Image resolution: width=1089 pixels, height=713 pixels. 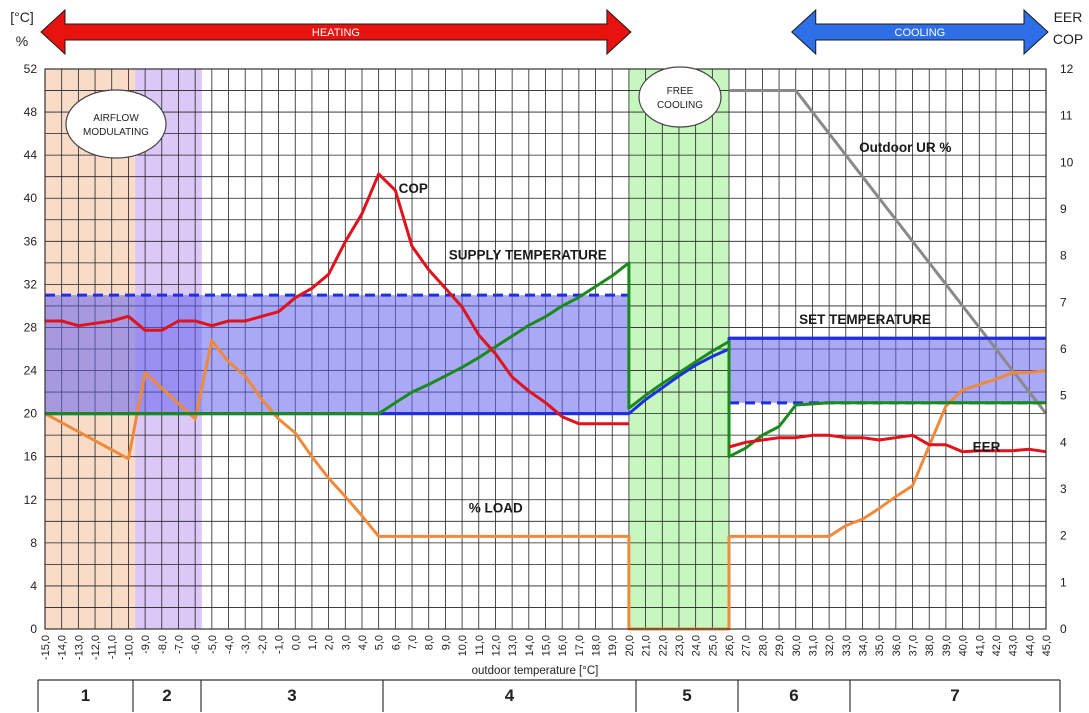 What do you see at coordinates (1063, 302) in the screenshot?
I see `y-right-tick-label: 7` at bounding box center [1063, 302].